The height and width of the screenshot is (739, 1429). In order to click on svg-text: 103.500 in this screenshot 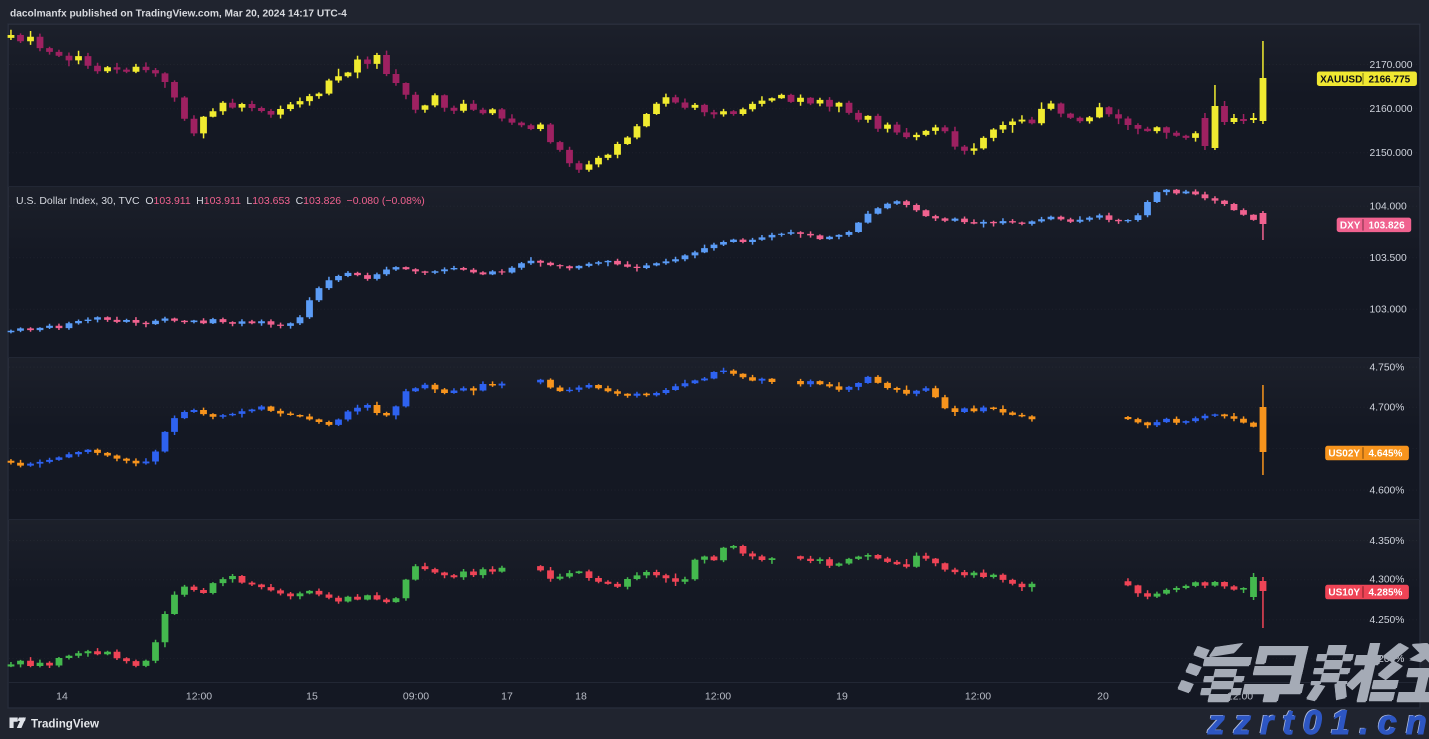, I will do `click(1388, 258)`.